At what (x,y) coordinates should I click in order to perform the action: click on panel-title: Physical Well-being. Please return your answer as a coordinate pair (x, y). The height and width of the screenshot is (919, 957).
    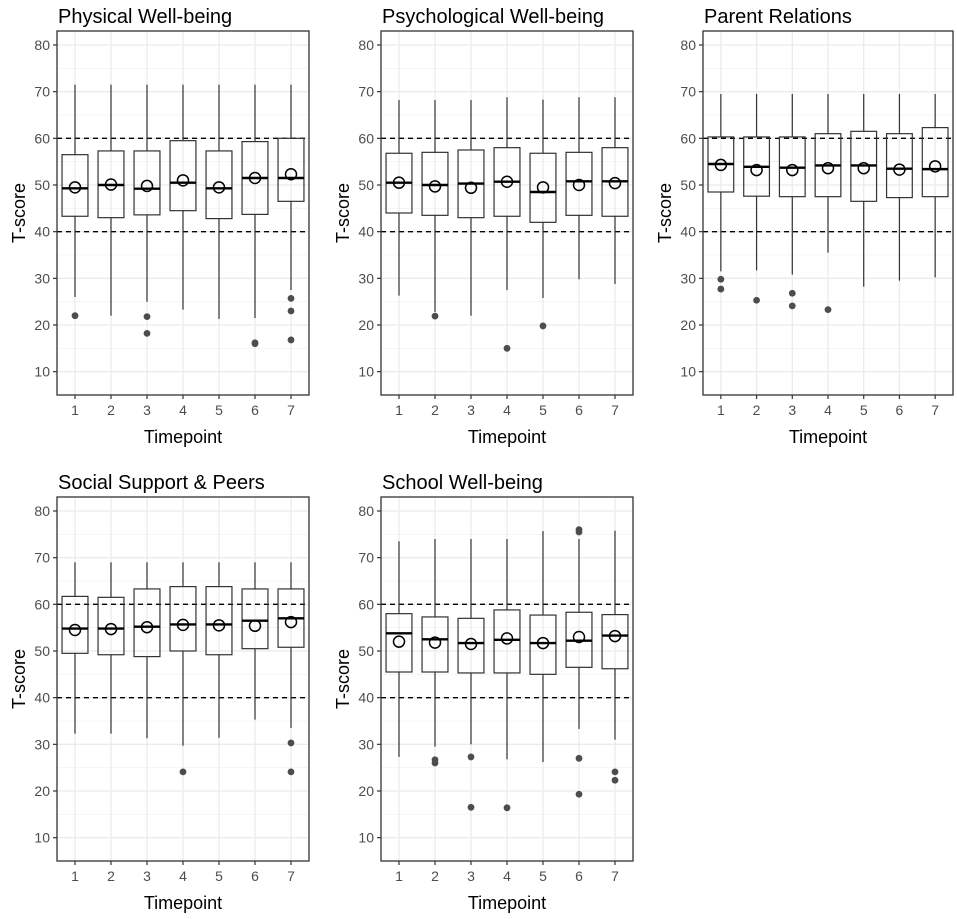
    Looking at the image, I should click on (145, 17).